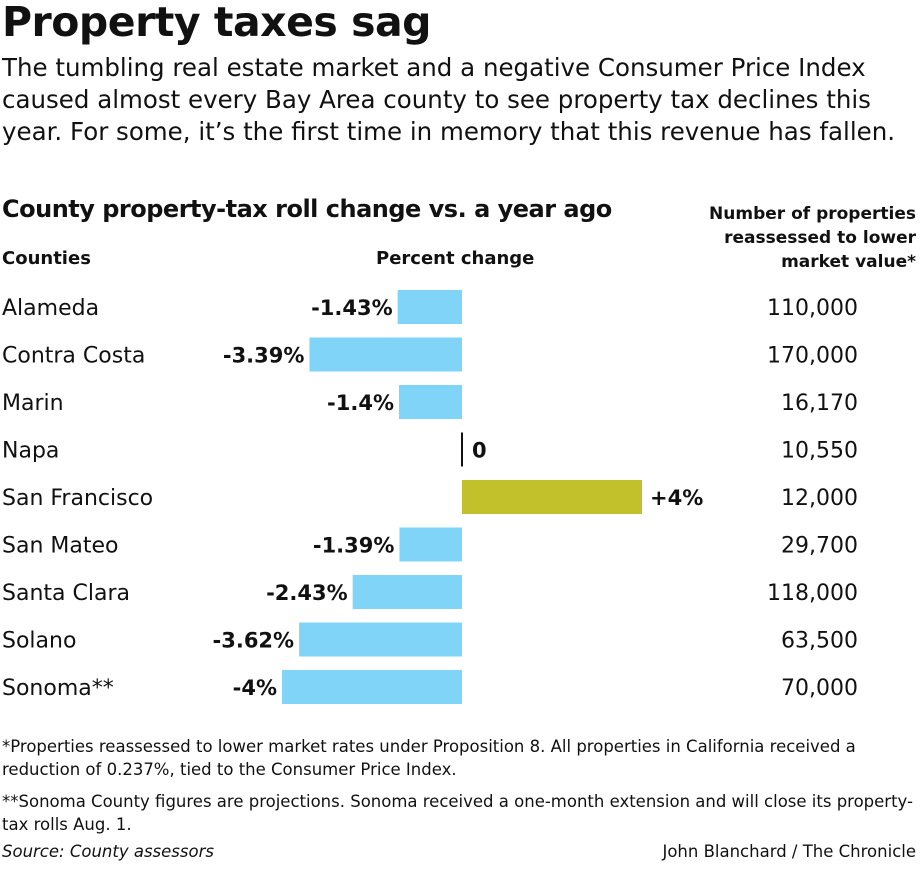 This screenshot has height=874, width=920. Describe the element at coordinates (77, 498) in the screenshot. I see `county-label-san-francisco: San Francisco` at that location.